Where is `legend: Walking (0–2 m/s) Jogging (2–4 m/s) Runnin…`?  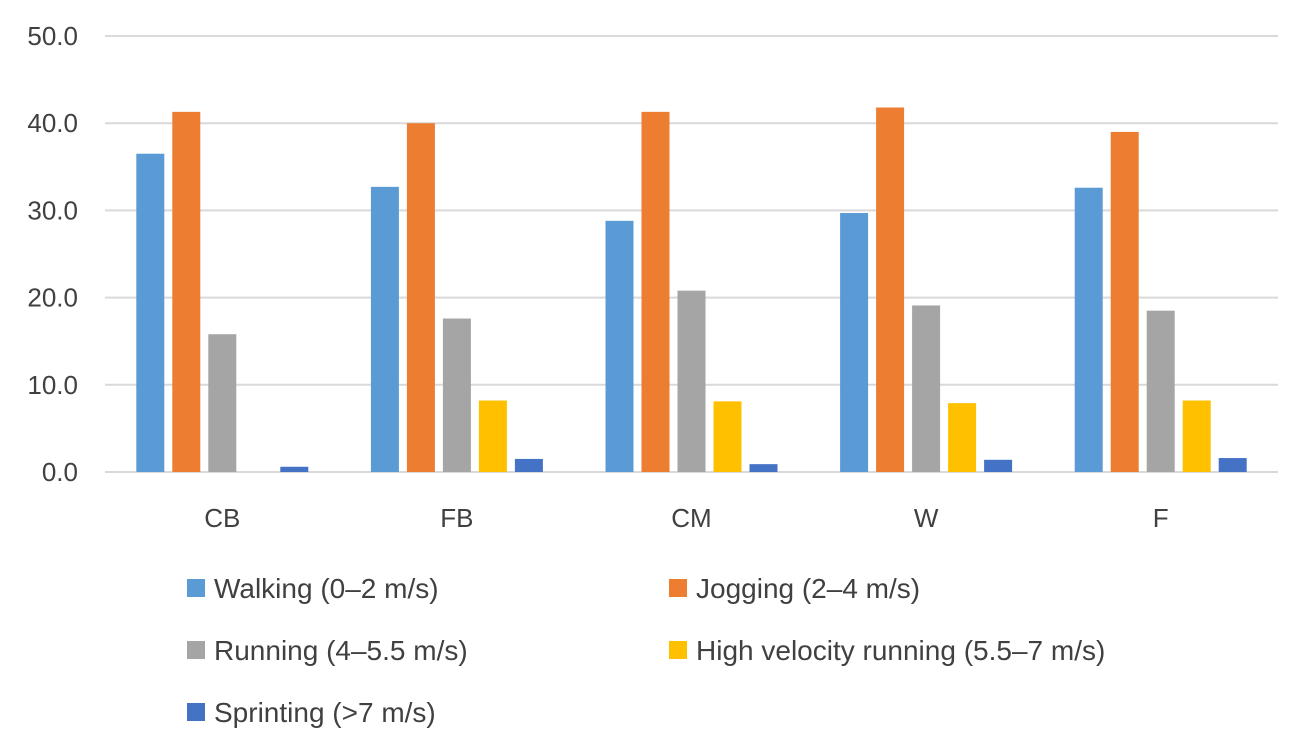
legend: Walking (0–2 m/s) Jogging (2–4 m/s) Runnin… is located at coordinates (646, 650).